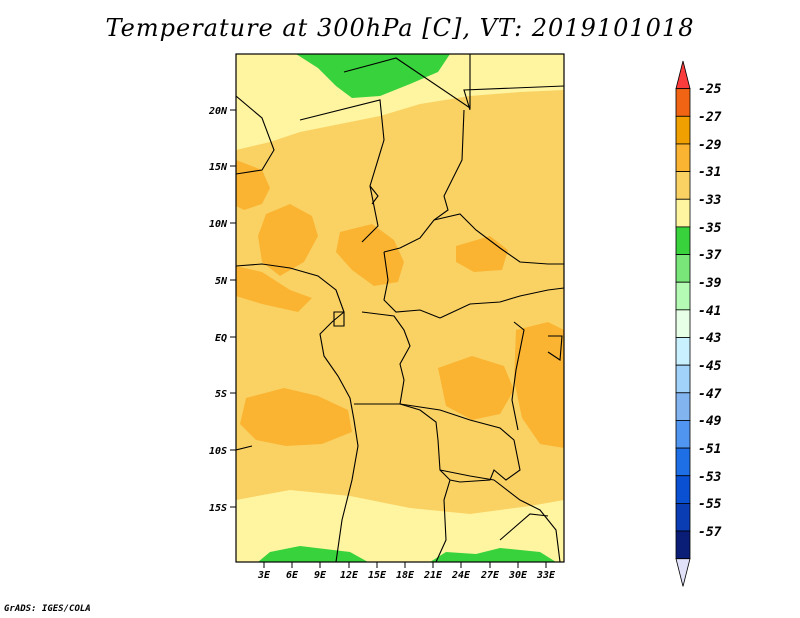  What do you see at coordinates (710, 366) in the screenshot?
I see `colorbar-label: -45` at bounding box center [710, 366].